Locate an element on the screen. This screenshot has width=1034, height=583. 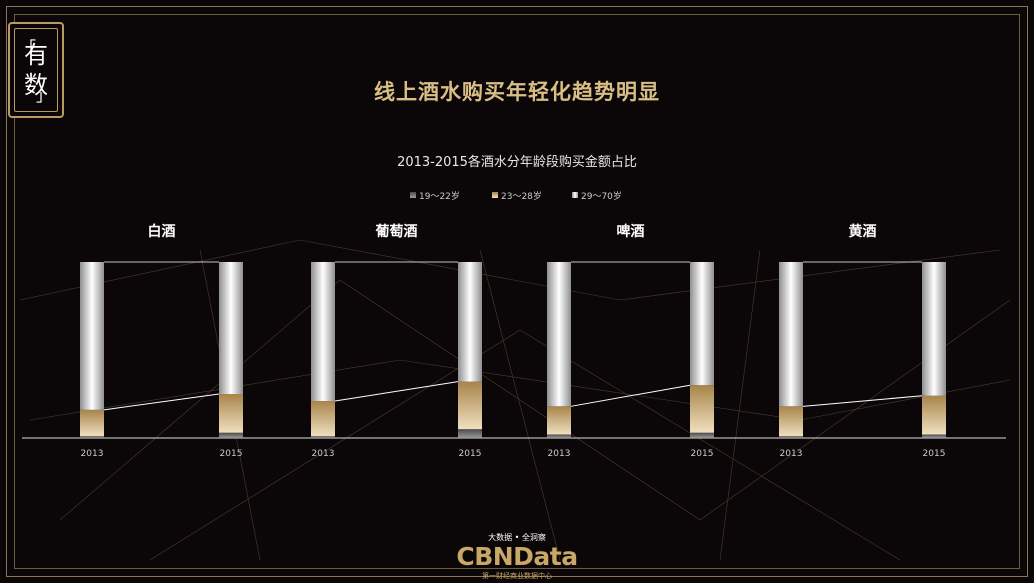
page-title: 线上酒水购买年轻化趋势明显 is located at coordinates (517, 92).